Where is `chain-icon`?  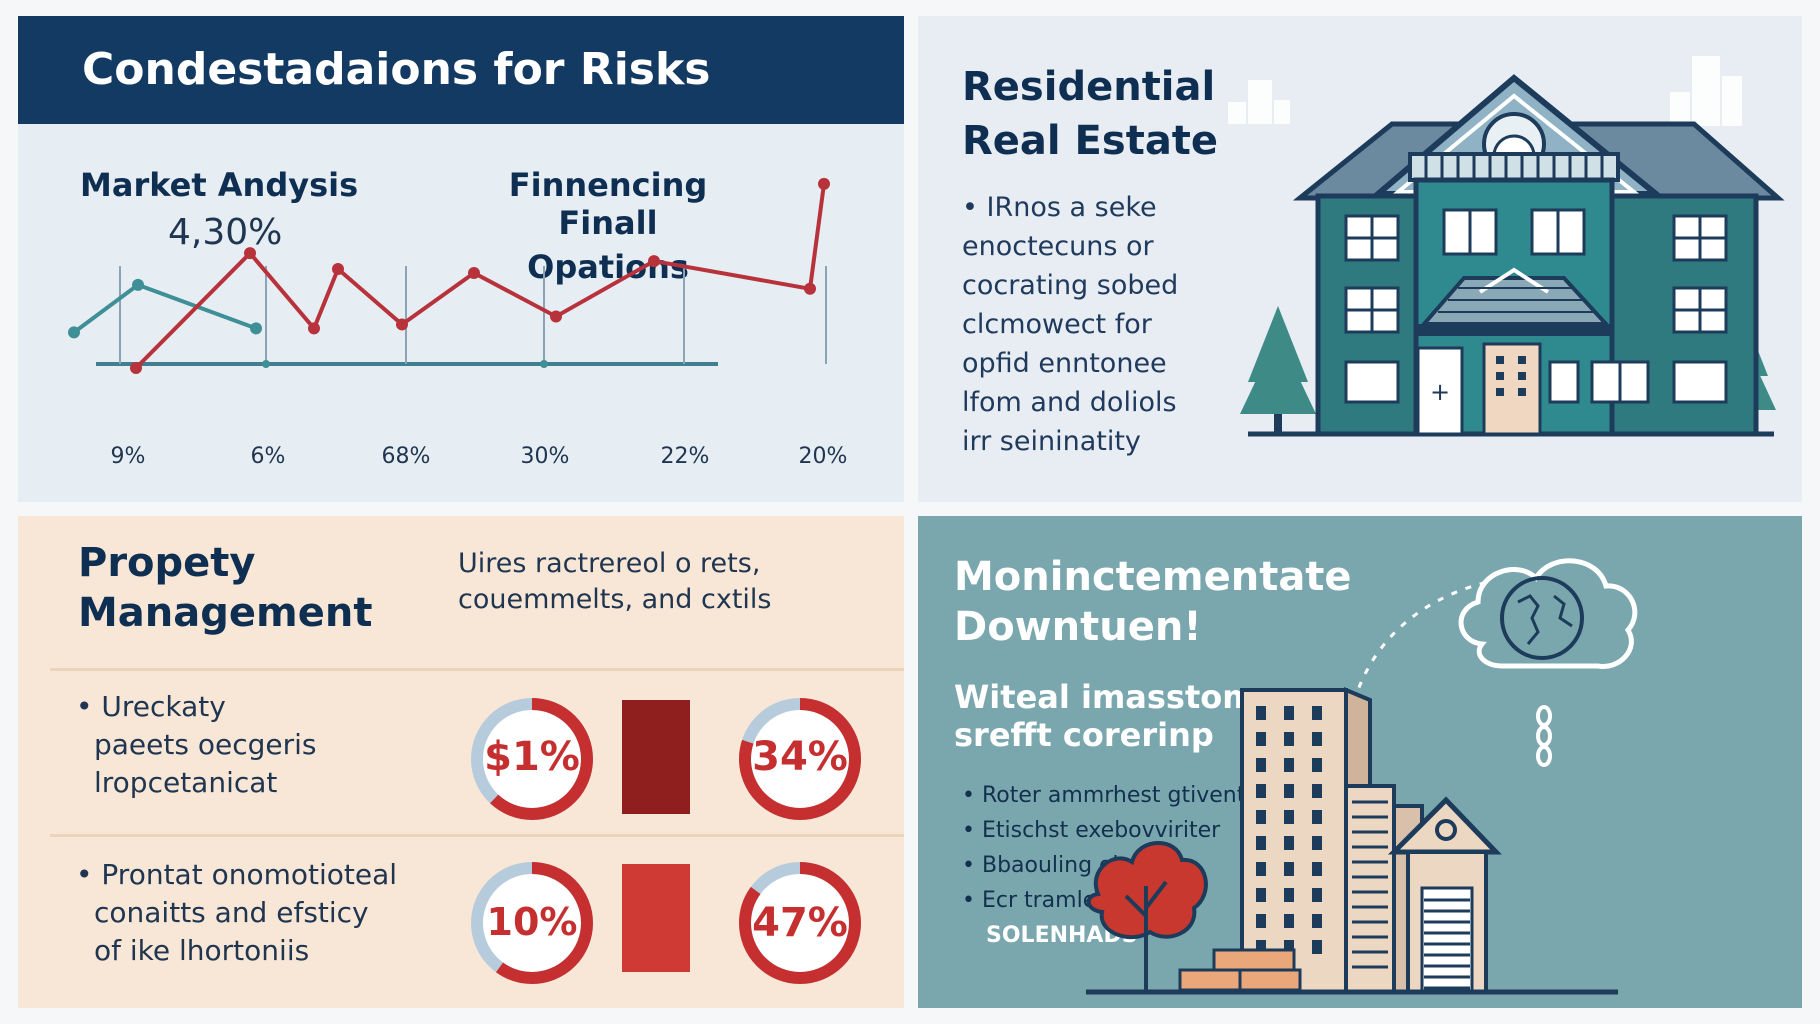
chain-icon is located at coordinates (1544, 736).